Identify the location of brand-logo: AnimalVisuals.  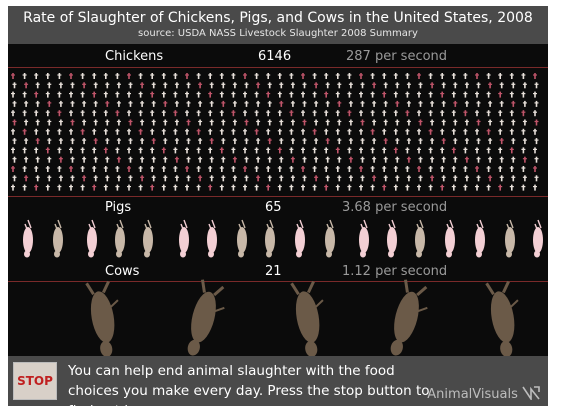
(483, 394).